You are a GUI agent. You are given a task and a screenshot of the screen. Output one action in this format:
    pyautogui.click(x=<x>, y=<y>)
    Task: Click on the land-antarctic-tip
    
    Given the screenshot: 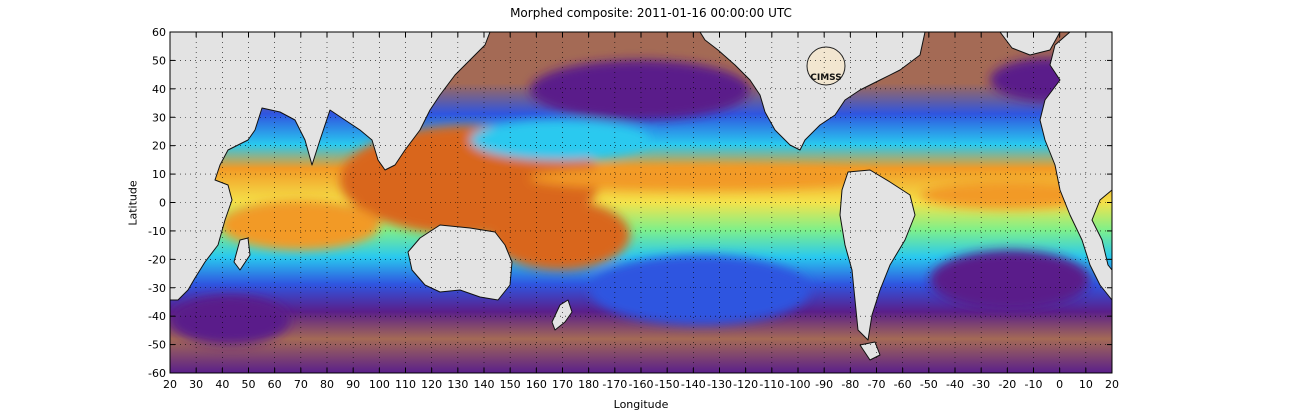 What is the action you would take?
    pyautogui.click(x=870, y=351)
    